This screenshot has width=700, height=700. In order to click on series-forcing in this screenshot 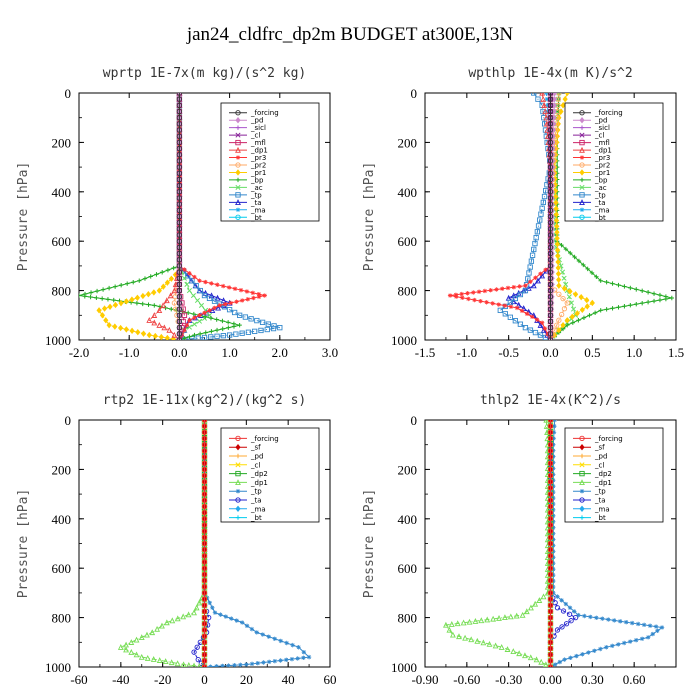, I will do `click(550, 216)`.